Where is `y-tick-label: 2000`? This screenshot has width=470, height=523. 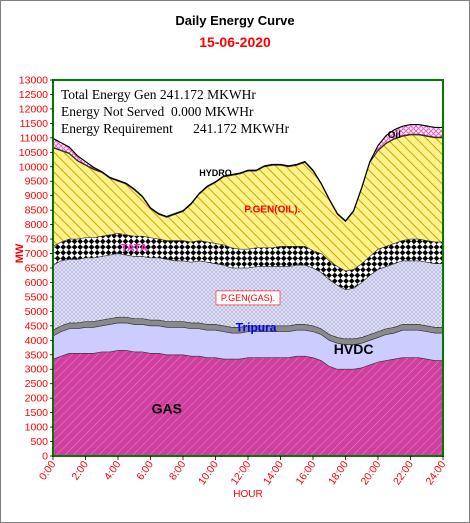 y-tick-label: 2000 is located at coordinates (37, 399).